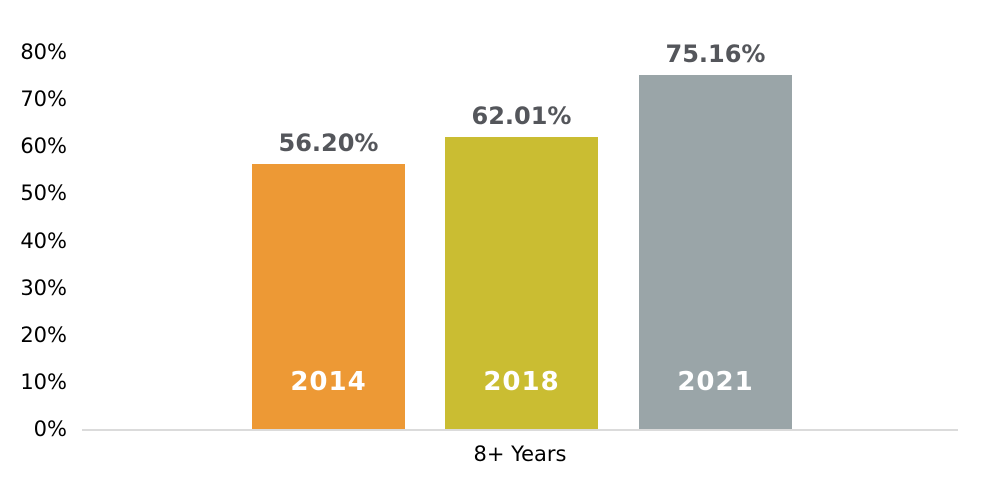 The width and height of the screenshot is (986, 494). I want to click on bar-year-label-2014: 2014, so click(328, 382).